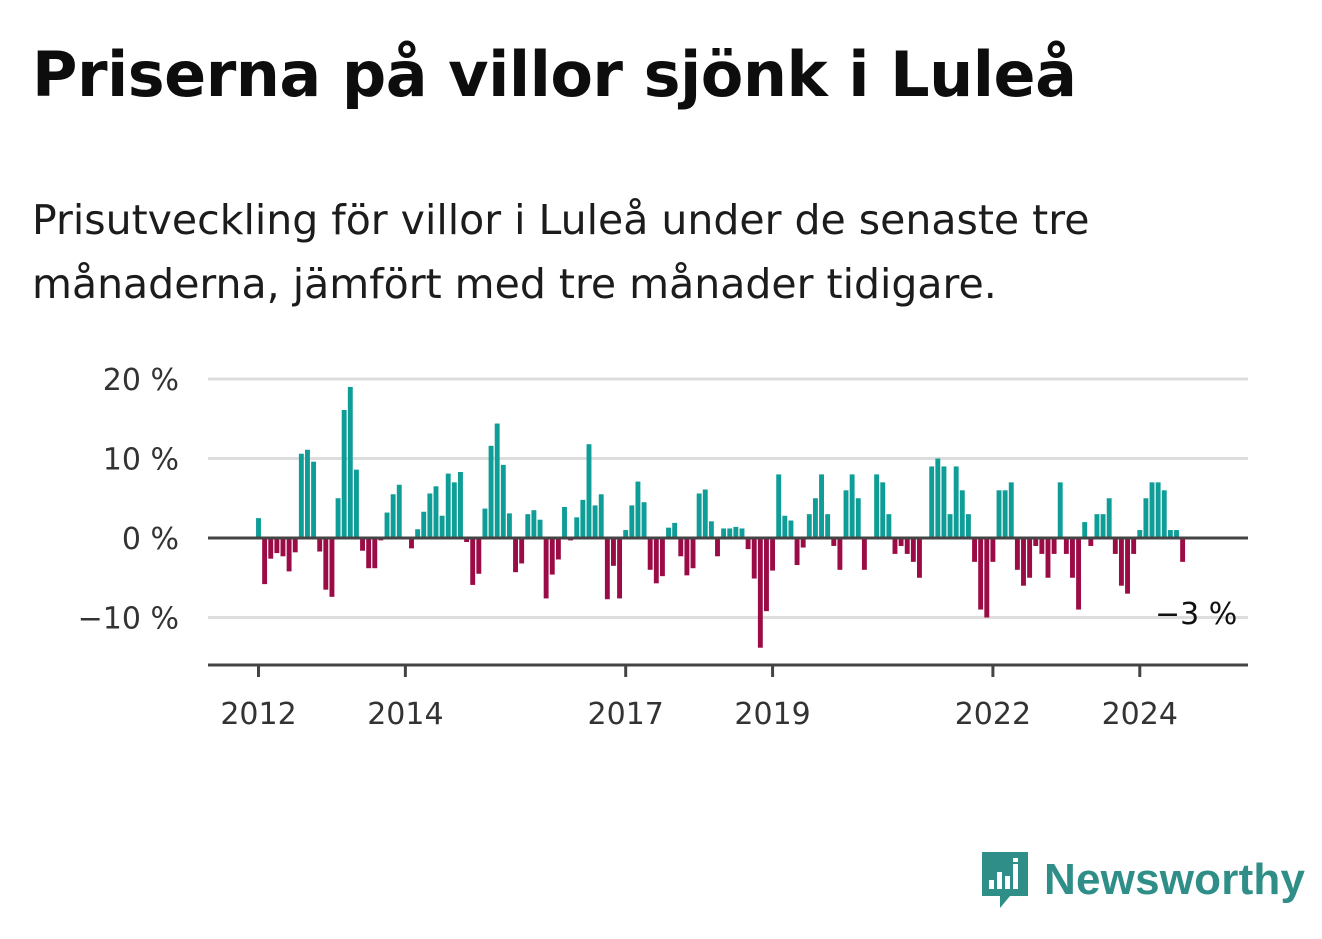  Describe the element at coordinates (699, 698) in the screenshot. I see `x-axis-labels: 2012 2014 2017 2019 2022 2024` at that location.